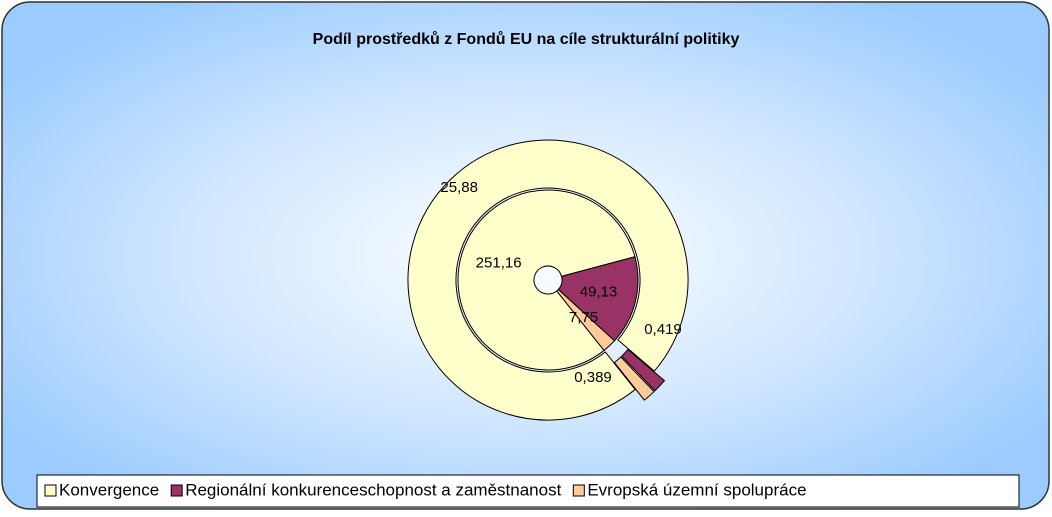  I want to click on data-label: 7,75, so click(583, 317).